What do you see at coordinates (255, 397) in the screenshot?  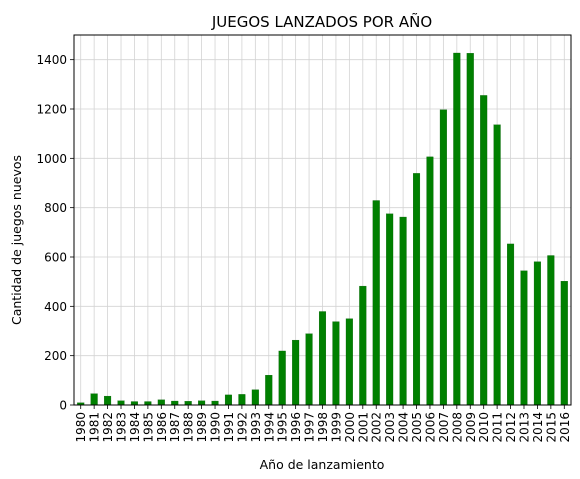 I see `bar-1993` at bounding box center [255, 397].